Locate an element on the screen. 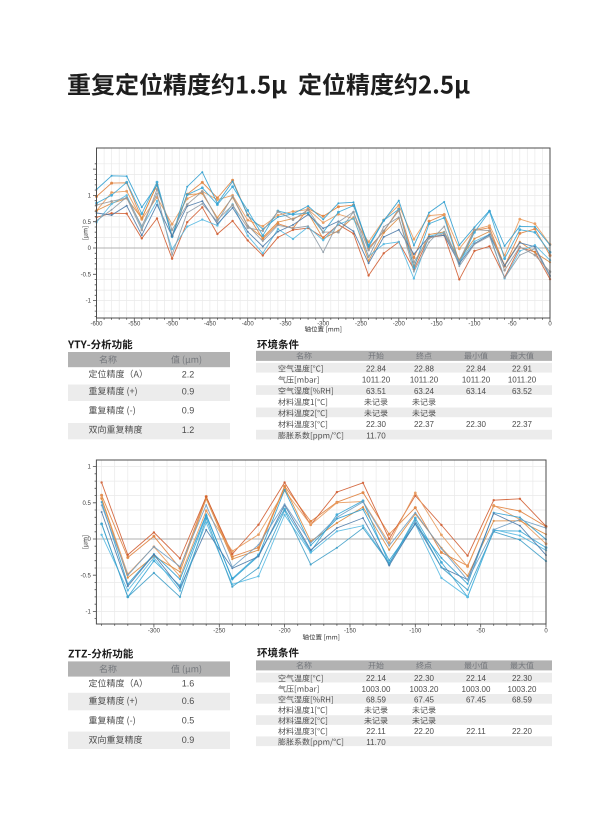  svg-text: -400 is located at coordinates (248, 325).